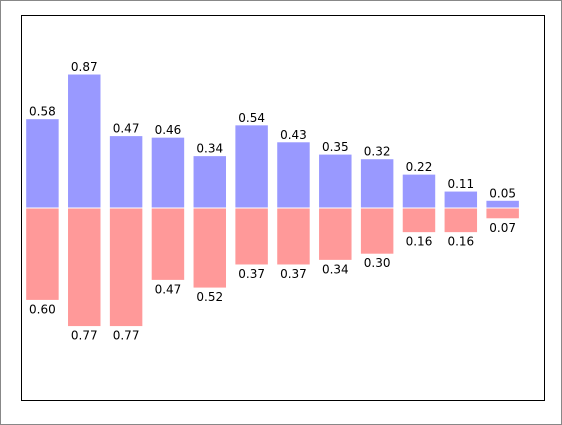 The image size is (562, 425). I want to click on value-label: 0.60, so click(42, 309).